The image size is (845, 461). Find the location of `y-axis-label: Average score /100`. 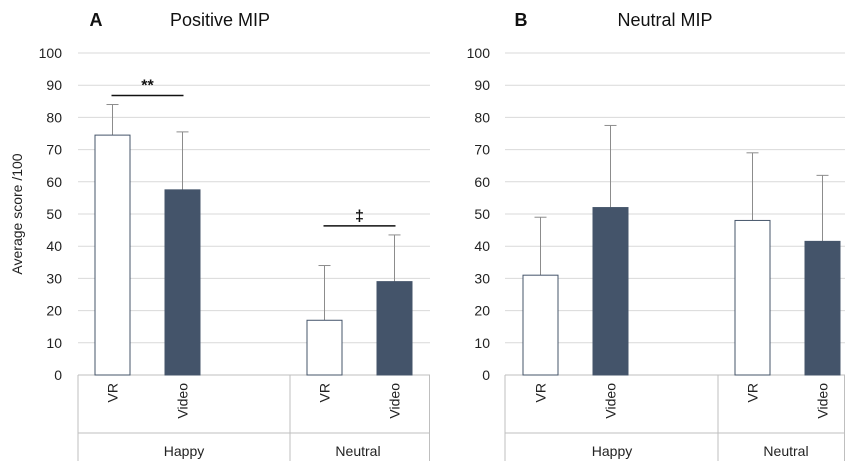

y-axis-label: Average score /100 is located at coordinates (17, 213).